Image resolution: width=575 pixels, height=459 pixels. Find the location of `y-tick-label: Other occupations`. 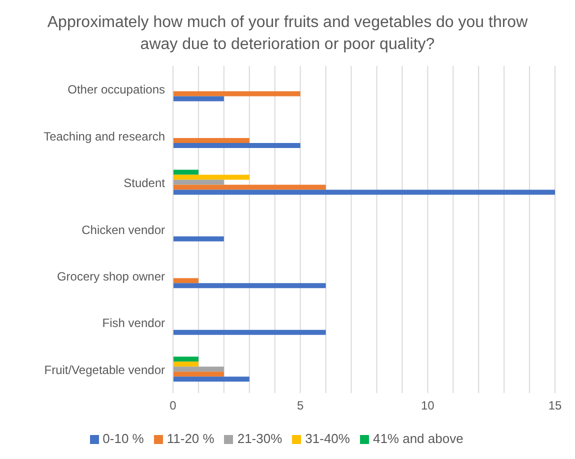

y-tick-label: Other occupations is located at coordinates (116, 89).